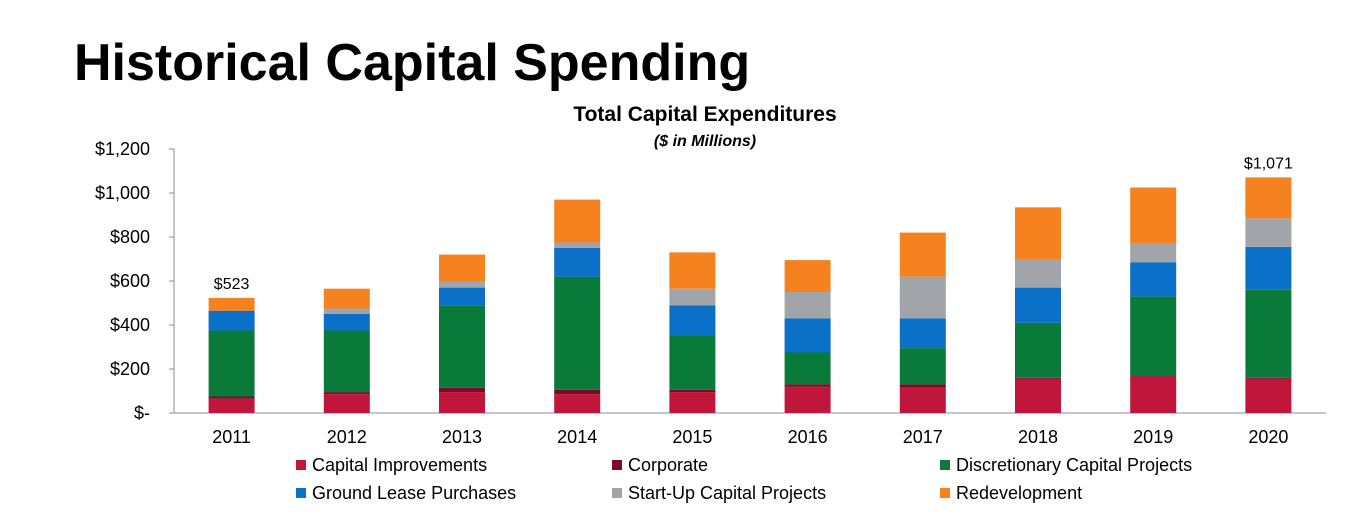  I want to click on x-tick-label: 2014, so click(577, 437).